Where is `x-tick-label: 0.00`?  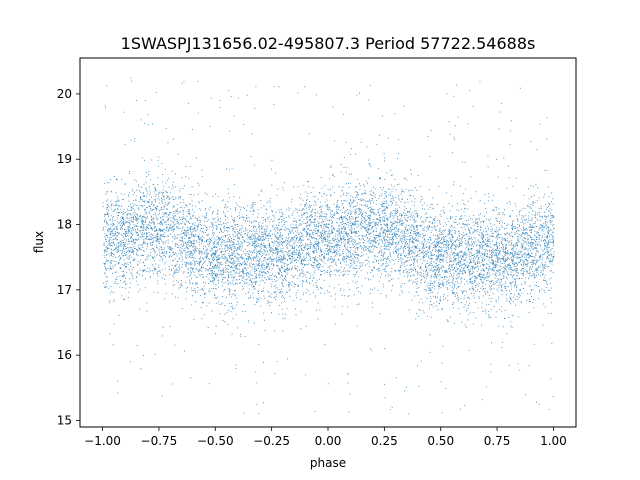
x-tick-label: 0.00 is located at coordinates (328, 441).